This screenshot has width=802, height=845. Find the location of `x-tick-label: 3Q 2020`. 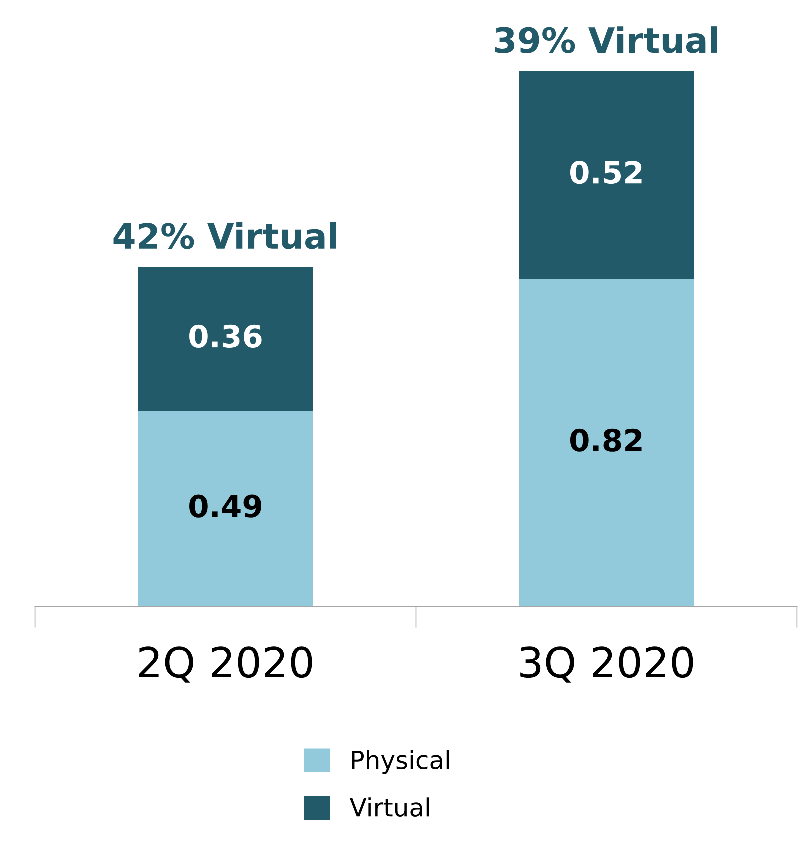

x-tick-label: 3Q 2020 is located at coordinates (607, 664).